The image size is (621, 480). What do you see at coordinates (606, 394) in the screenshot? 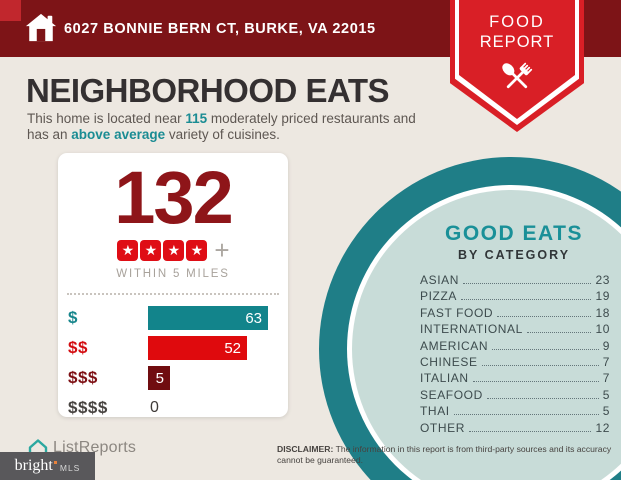
I see `category-value: 5` at bounding box center [606, 394].